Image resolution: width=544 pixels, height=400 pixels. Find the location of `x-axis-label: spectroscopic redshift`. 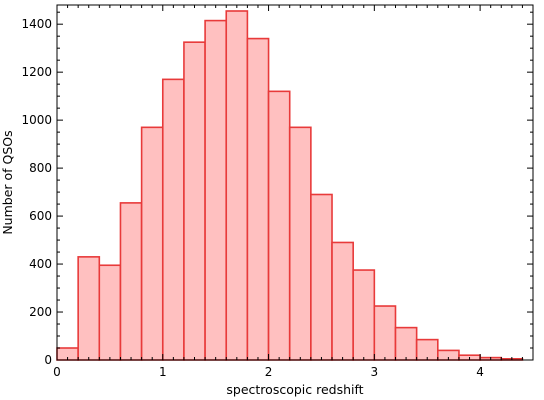

x-axis-label: spectroscopic redshift is located at coordinates (294, 389).